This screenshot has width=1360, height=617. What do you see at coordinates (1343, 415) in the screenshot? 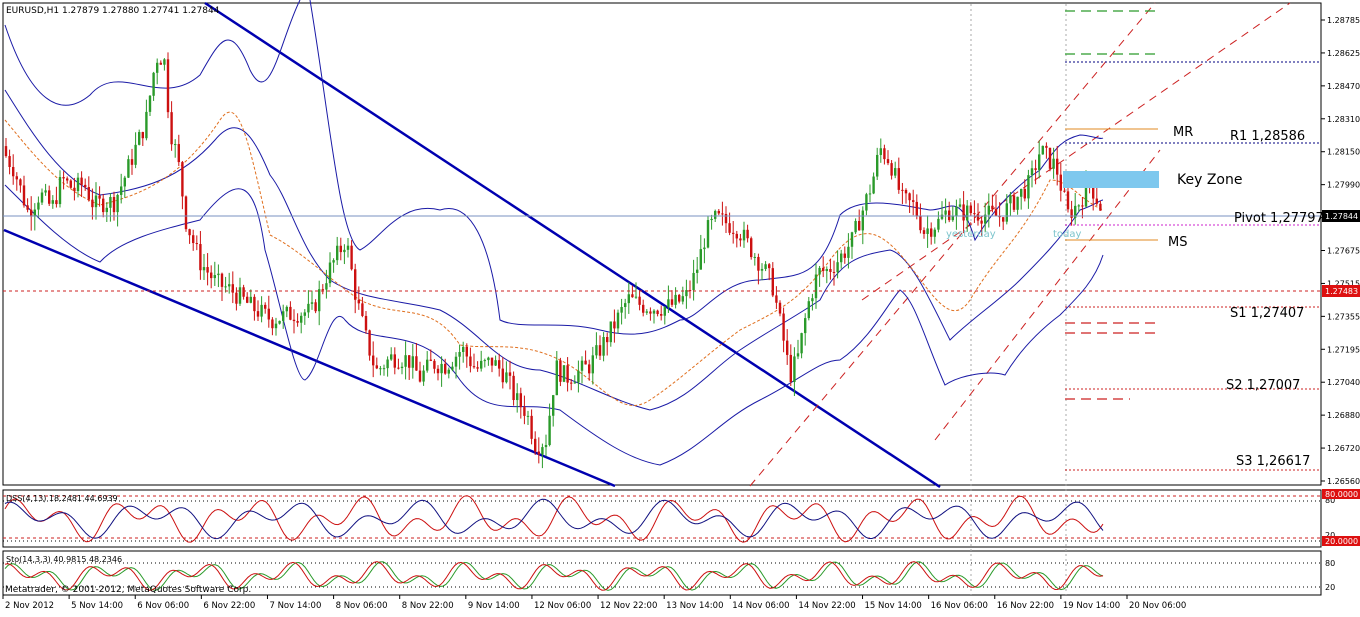
I see `price-tick-label: 1.26880` at bounding box center [1343, 415].